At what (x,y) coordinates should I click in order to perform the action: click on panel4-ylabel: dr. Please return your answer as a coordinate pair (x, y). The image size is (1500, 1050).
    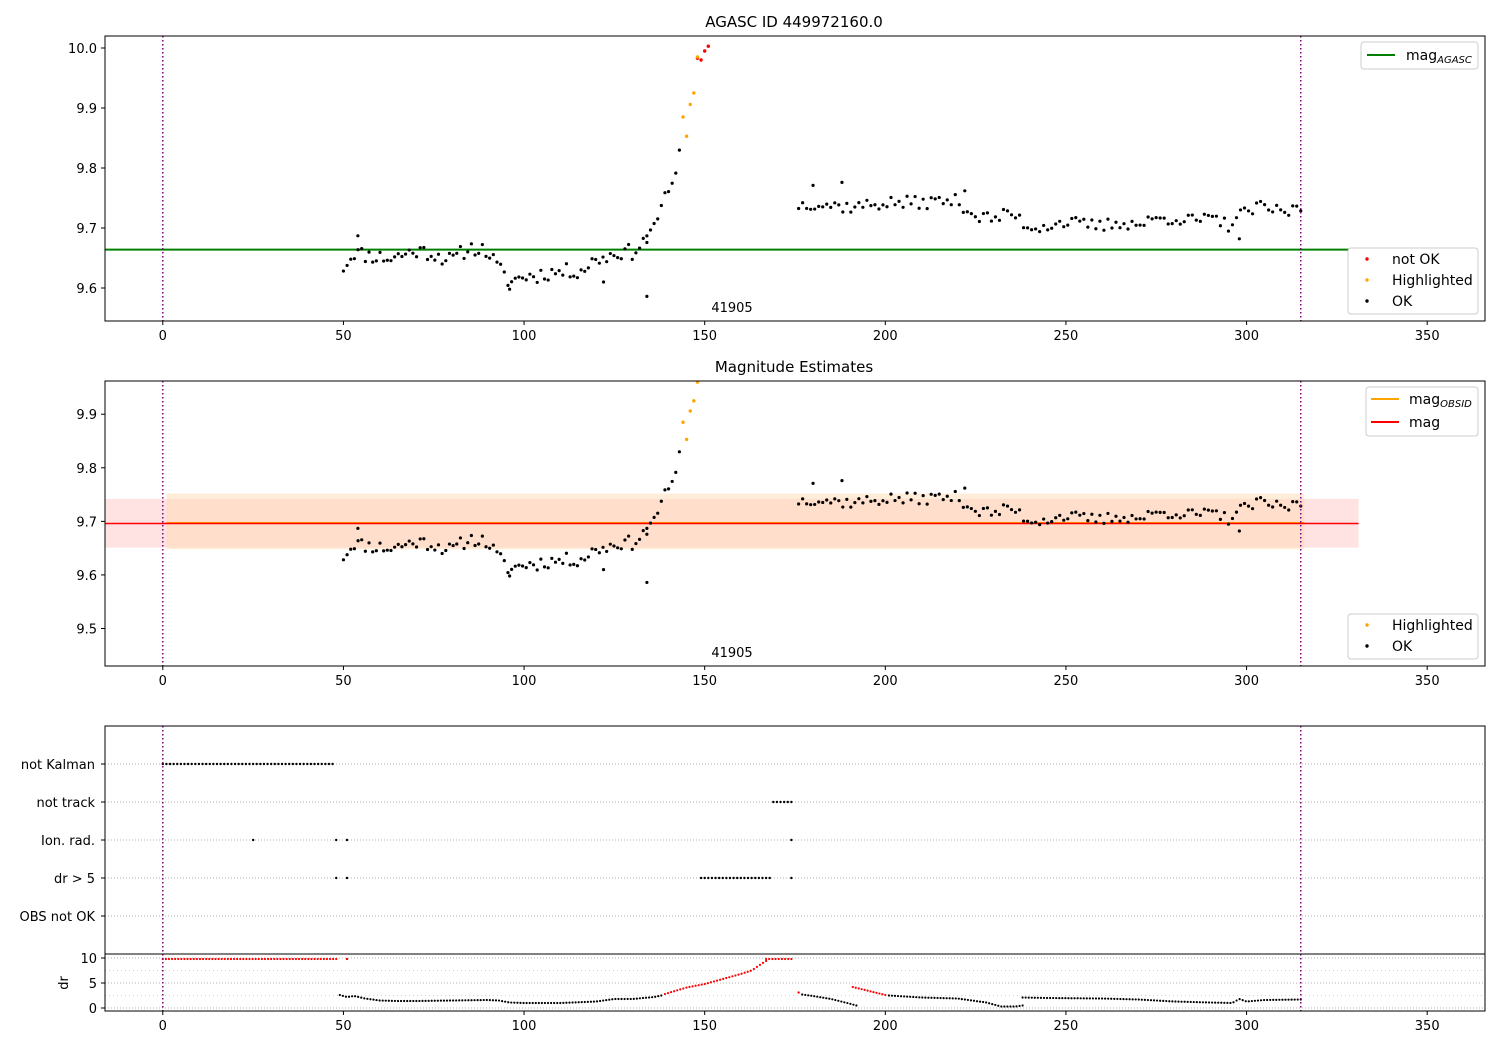
    Looking at the image, I should click on (64, 983).